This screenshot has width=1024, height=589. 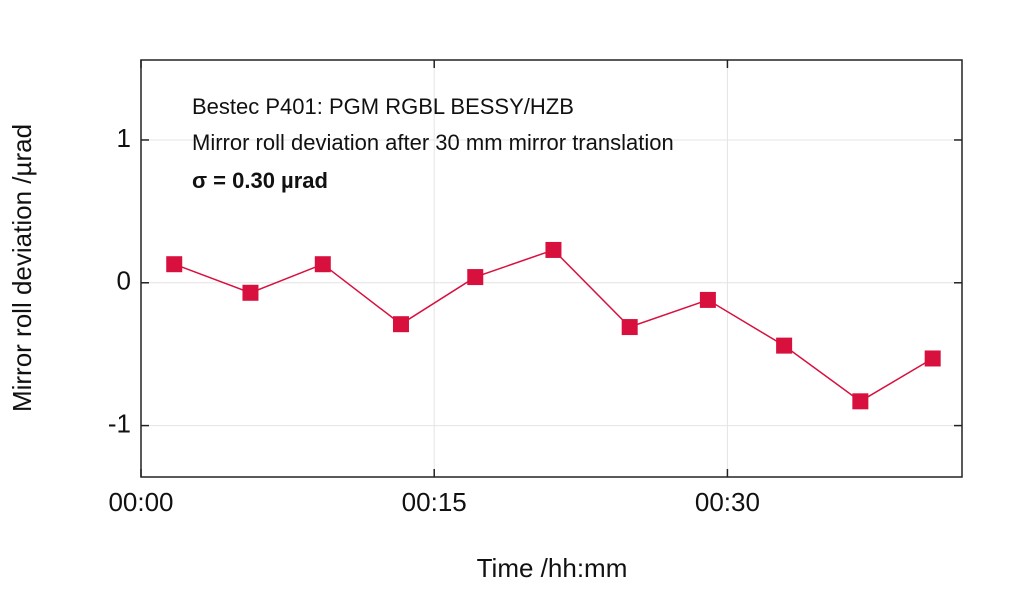 I want to click on annotation: σ = 0.30 µrad, so click(x=260, y=180).